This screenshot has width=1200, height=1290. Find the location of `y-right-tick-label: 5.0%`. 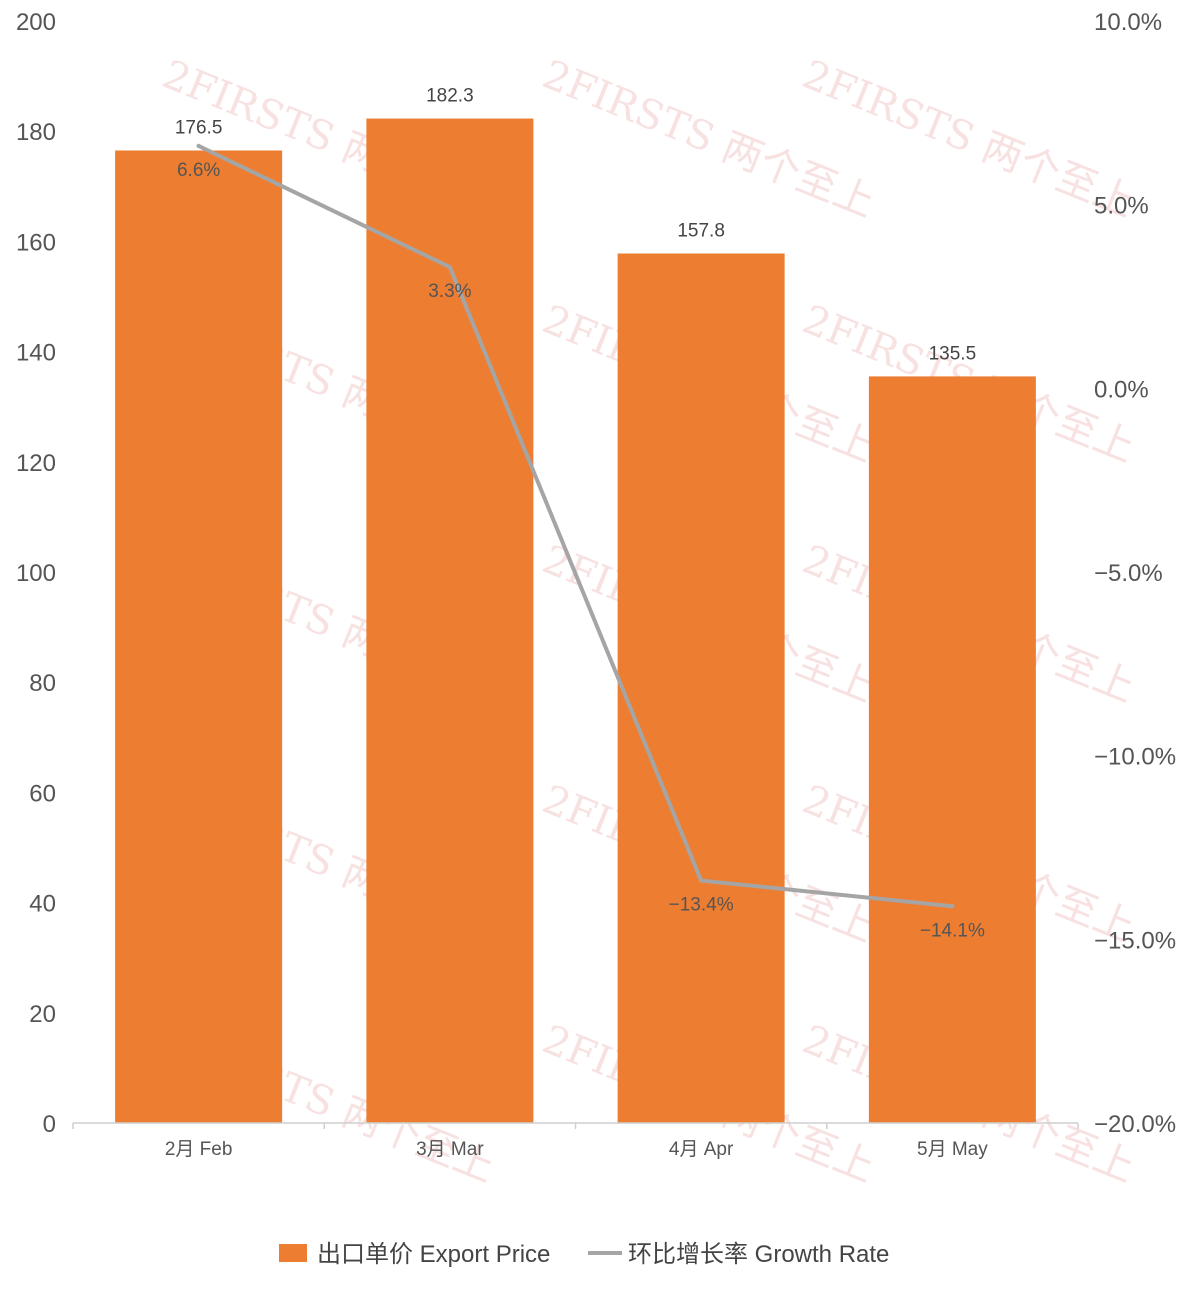

y-right-tick-label: 5.0% is located at coordinates (1121, 206).